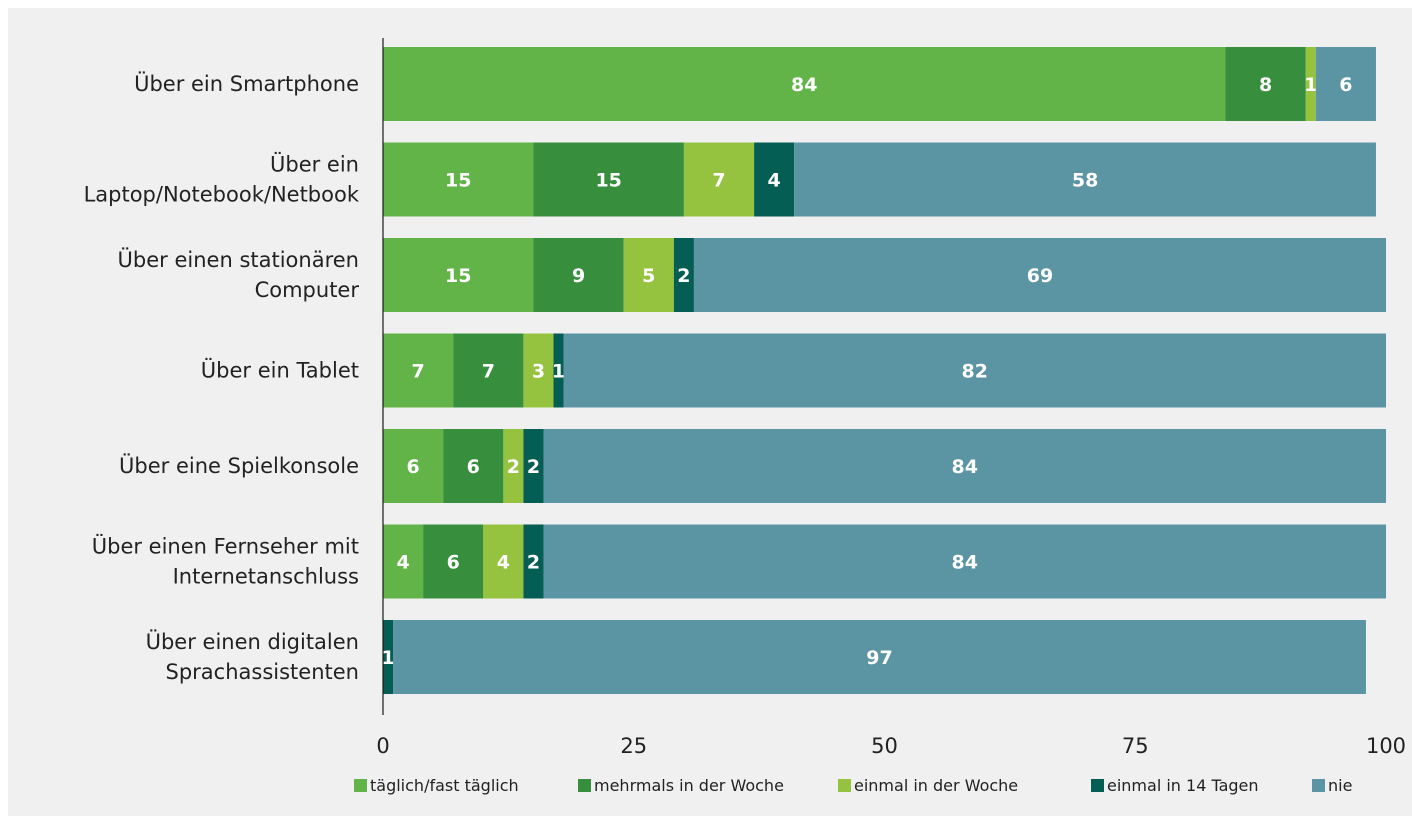 This screenshot has width=1412, height=823. I want to click on data-label: 97, so click(879, 658).